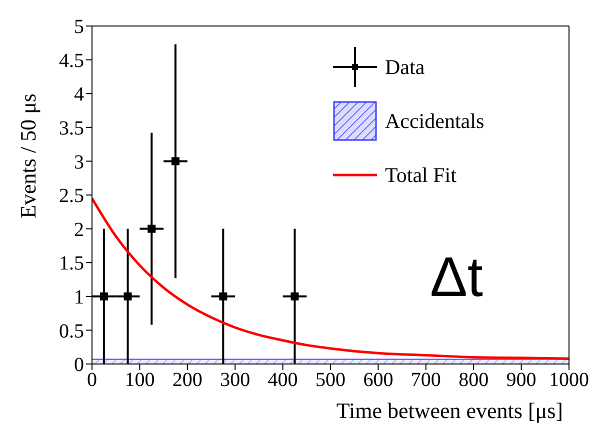 The image size is (594, 424). I want to click on legend-label: Accidentals, so click(434, 121).